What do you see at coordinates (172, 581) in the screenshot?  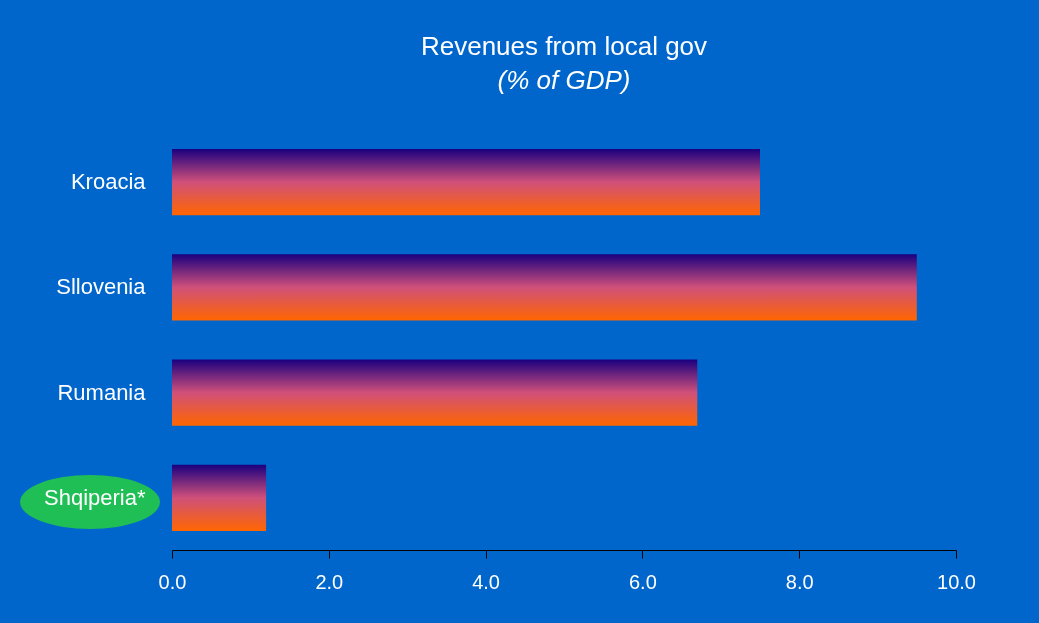 I see `x-tick-label: 0.0` at bounding box center [172, 581].